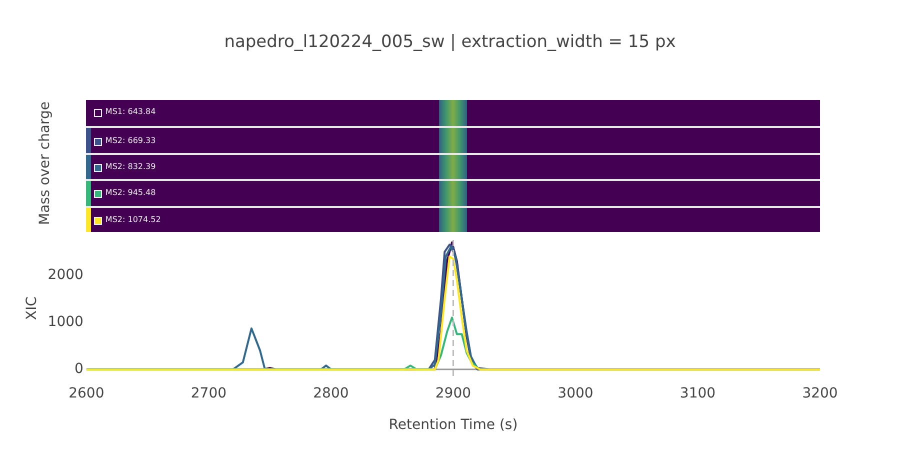  I want to click on x-tick-label: 2700, so click(208, 393).